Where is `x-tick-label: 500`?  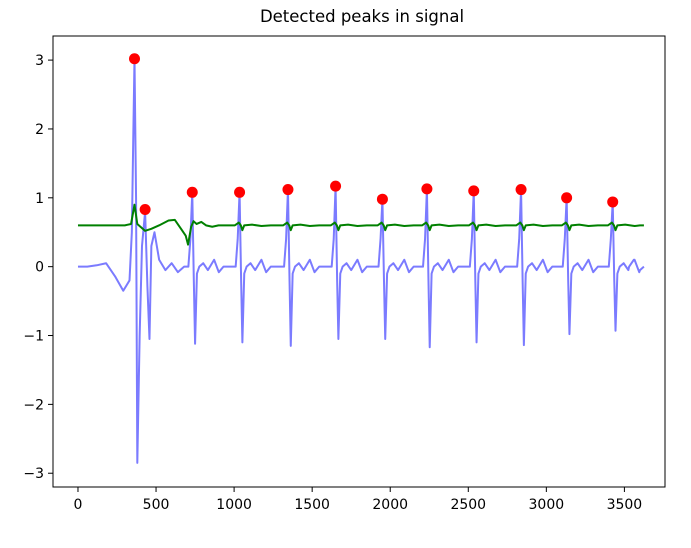 x-tick-label: 500 is located at coordinates (156, 505).